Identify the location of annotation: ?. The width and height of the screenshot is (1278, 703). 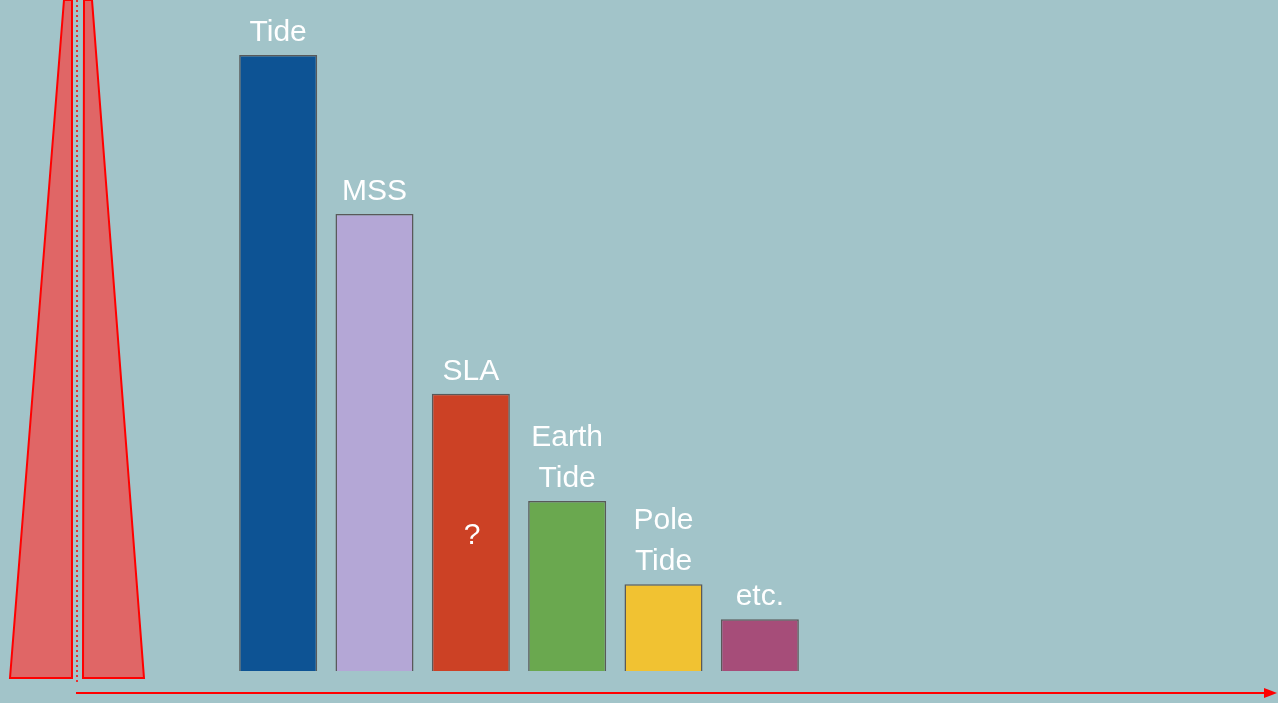
(472, 534).